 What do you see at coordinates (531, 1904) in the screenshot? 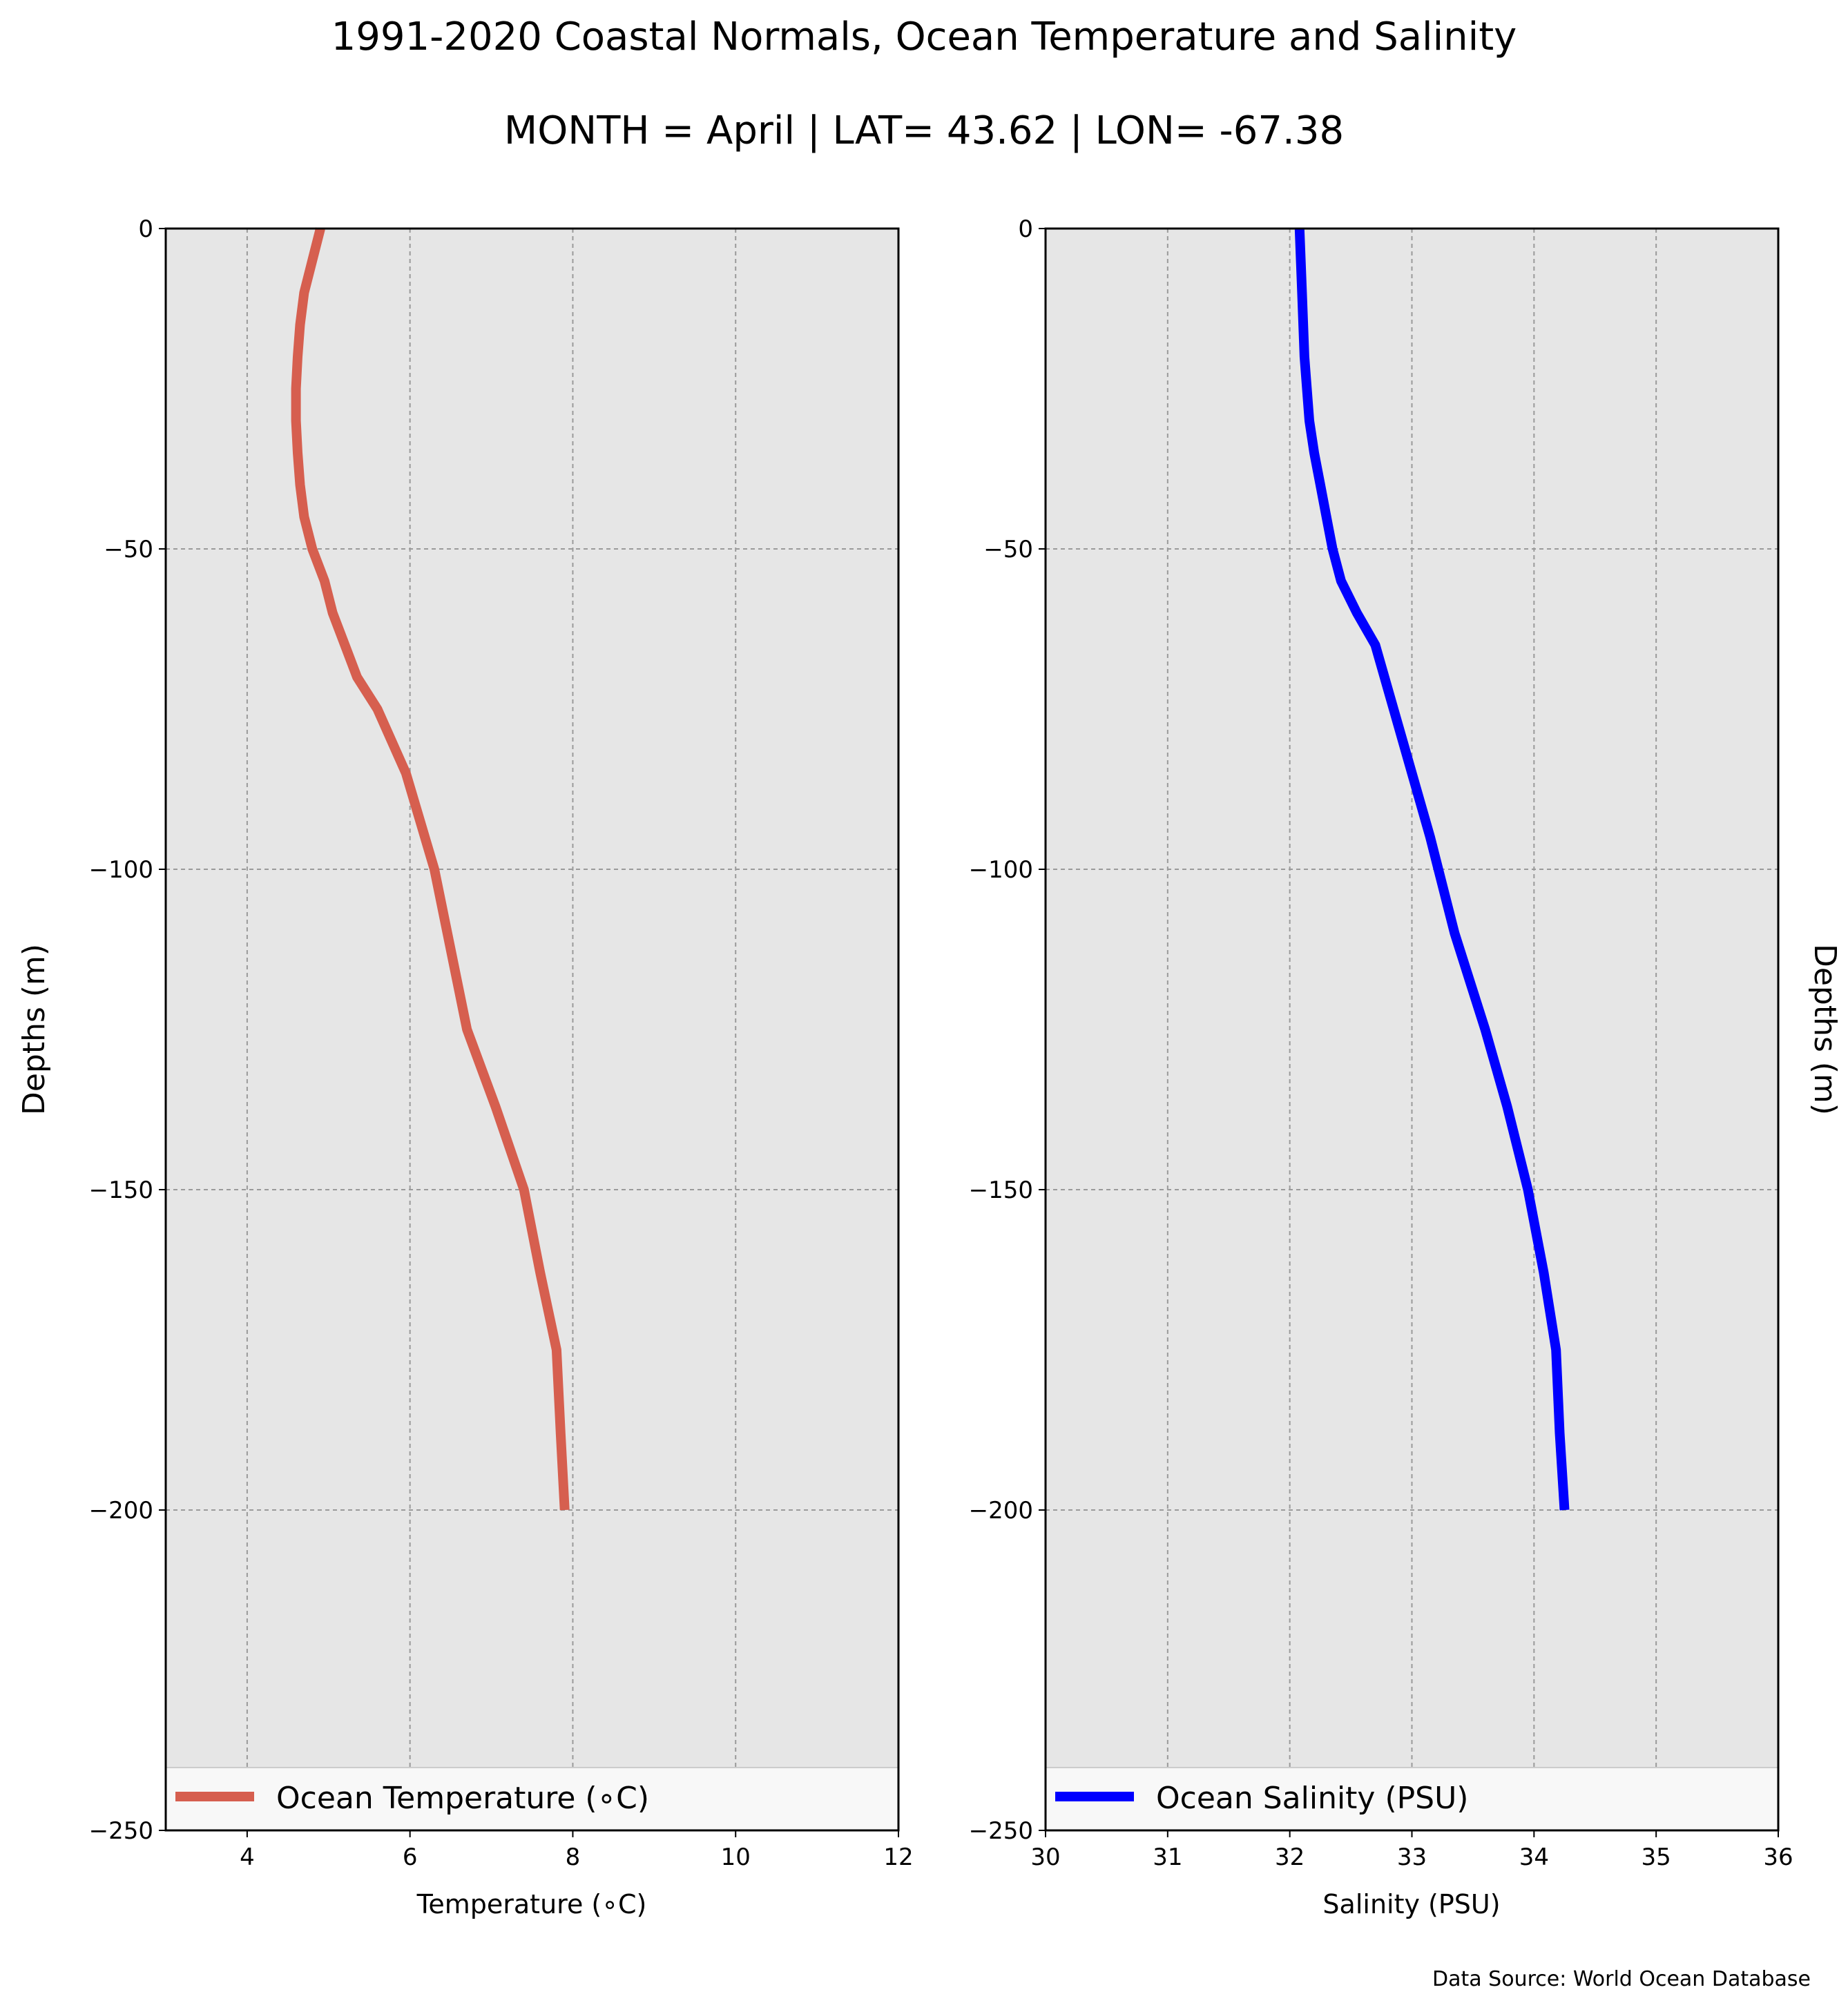
I see `x-axis-label: Temperature (∘C)` at bounding box center [531, 1904].